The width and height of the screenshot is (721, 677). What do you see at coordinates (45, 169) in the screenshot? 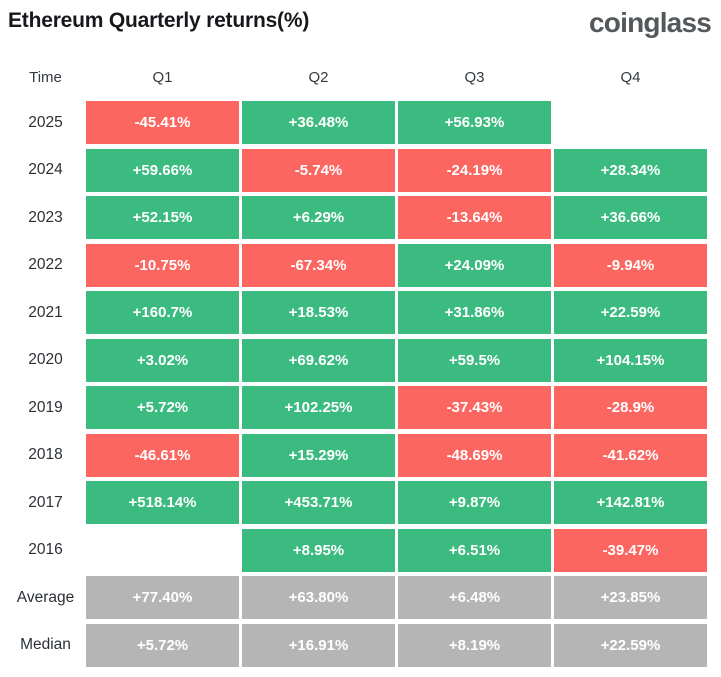
I see `row-label-2024: 2024` at bounding box center [45, 169].